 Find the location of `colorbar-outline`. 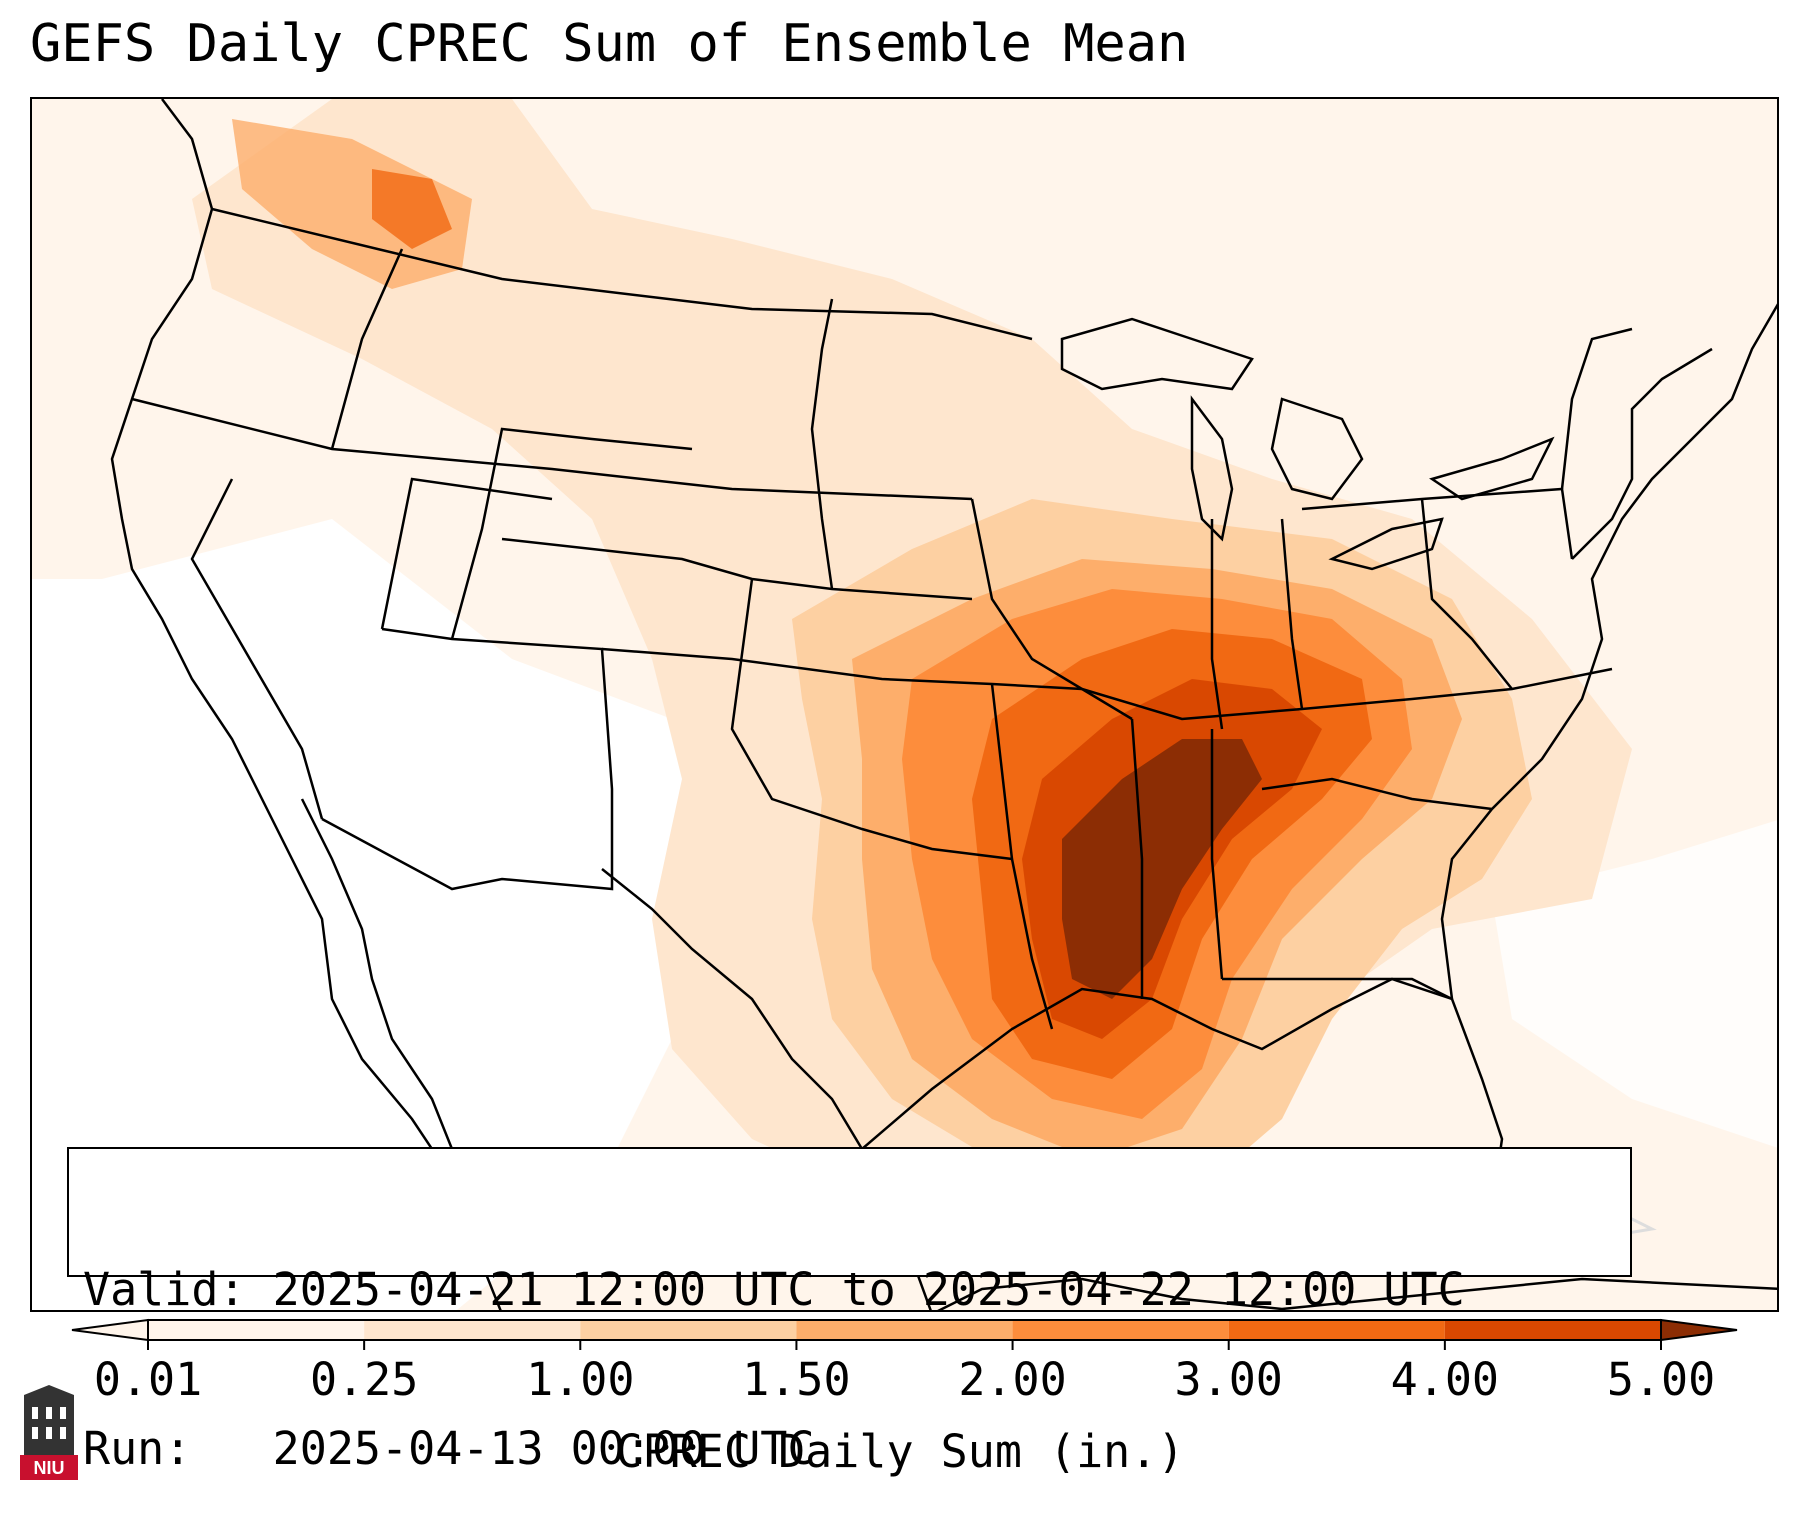

colorbar-outline is located at coordinates (904, 1330).